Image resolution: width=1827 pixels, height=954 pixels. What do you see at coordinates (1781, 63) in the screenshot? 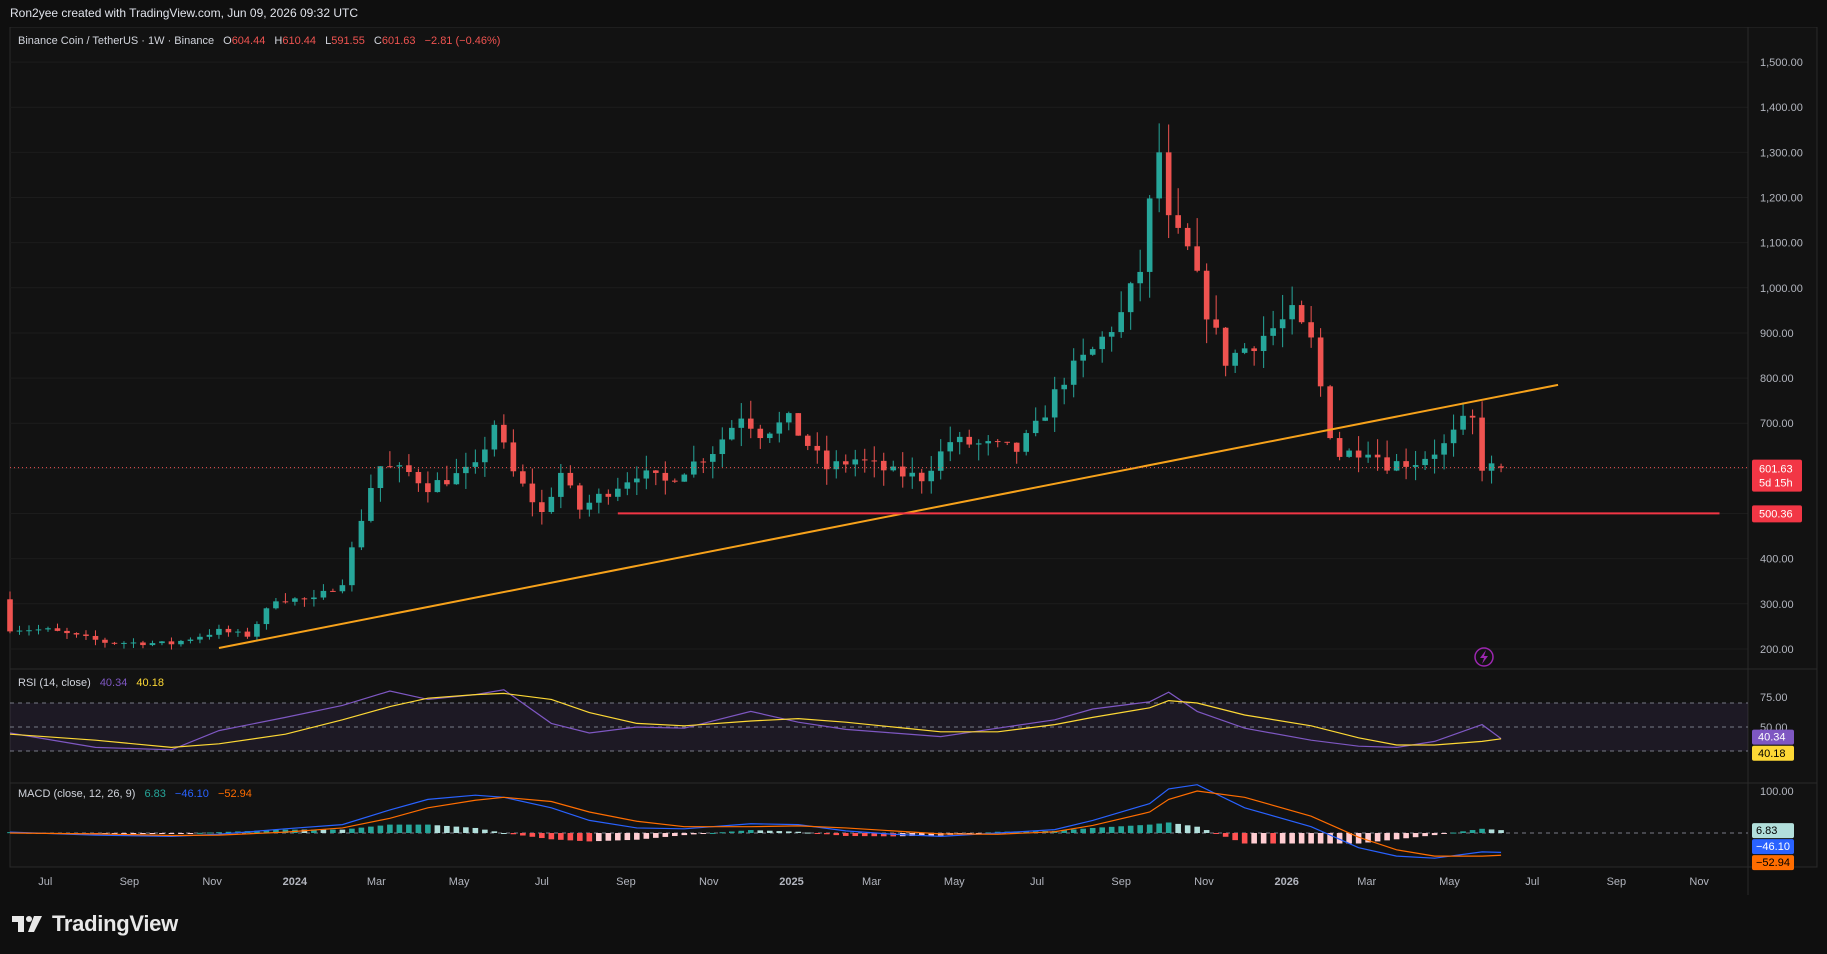
I see `price-tick-label: 1,500.00` at bounding box center [1781, 63].